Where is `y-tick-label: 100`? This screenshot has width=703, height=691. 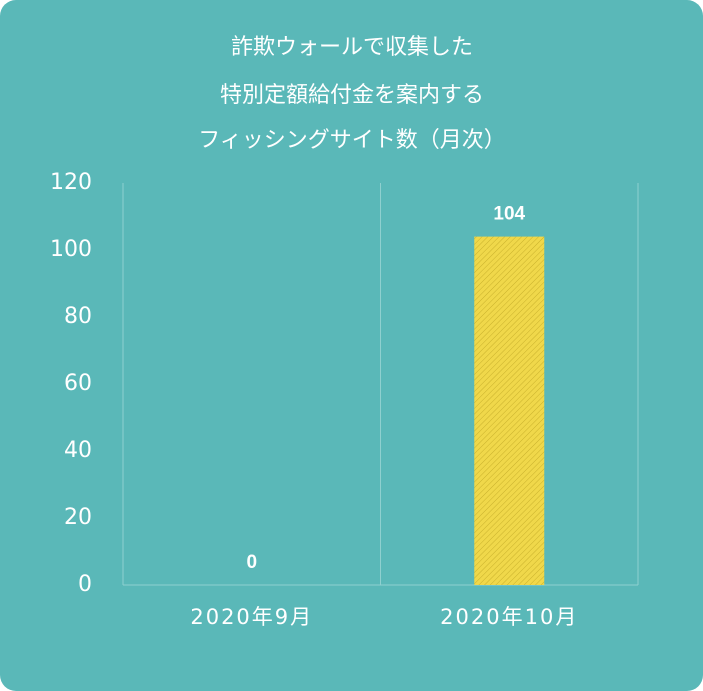 y-tick-label: 100 is located at coordinates (71, 249).